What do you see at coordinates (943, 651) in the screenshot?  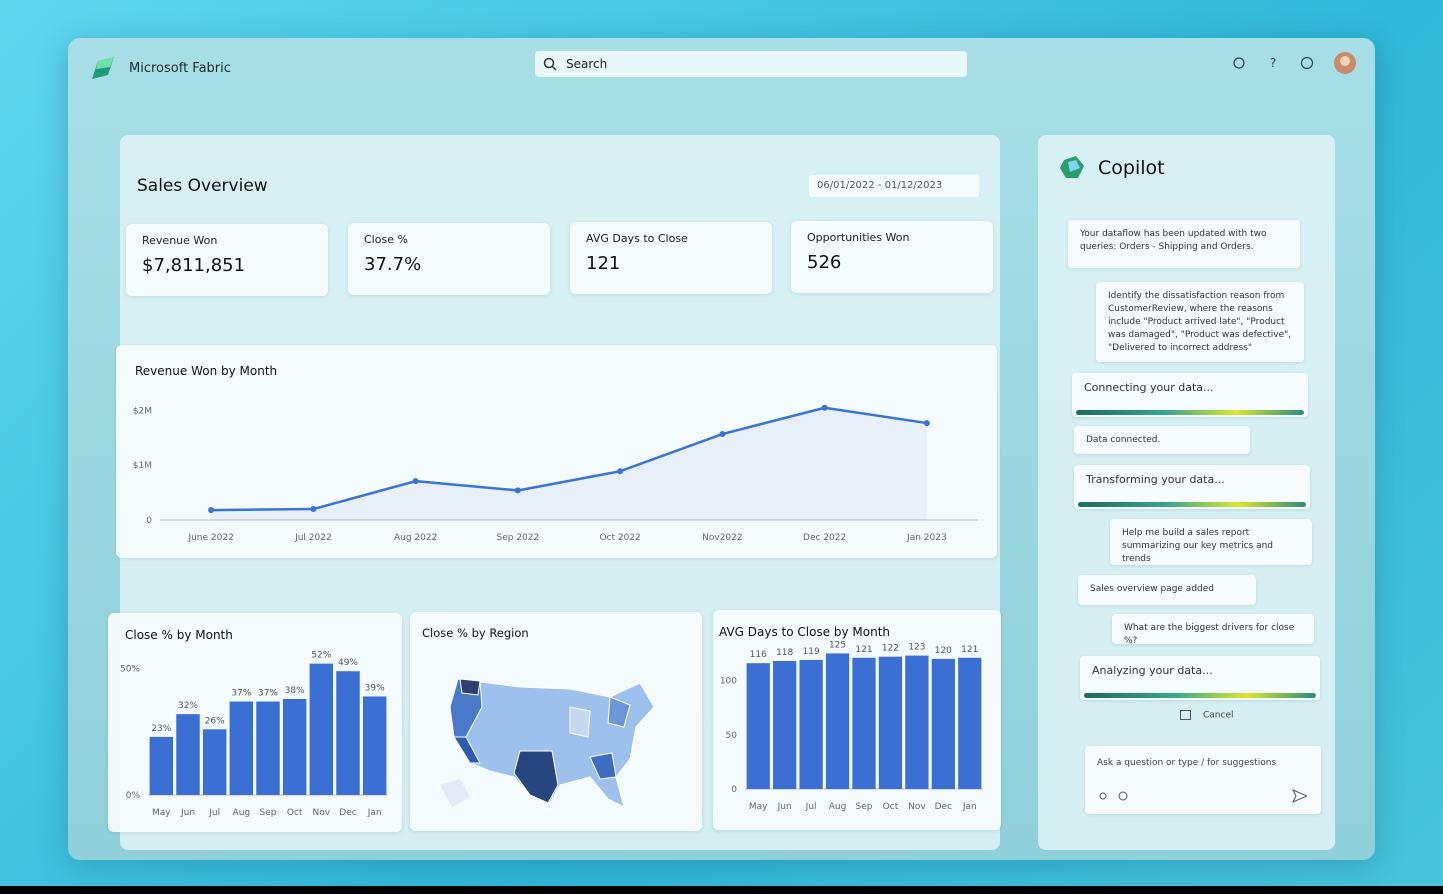 I see `data-label: 120` at bounding box center [943, 651].